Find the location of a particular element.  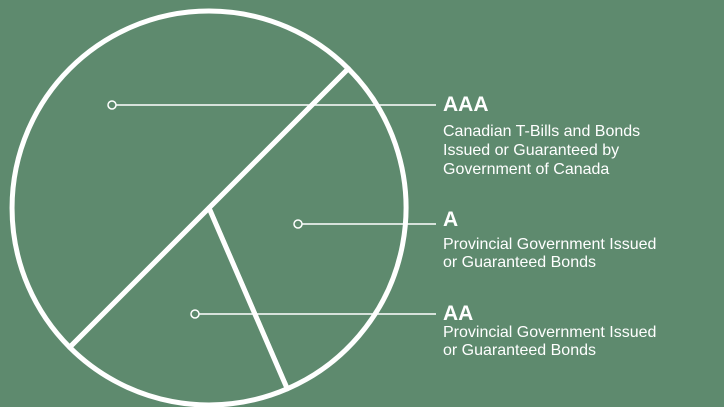

category-description: Canadian T-Bills and Bonds is located at coordinates (541, 131).